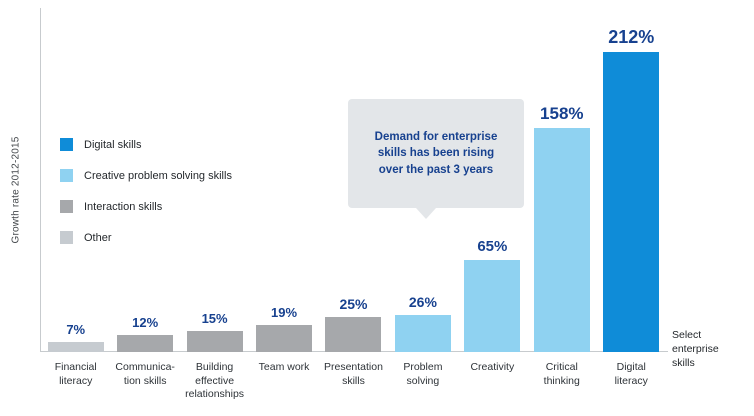 This screenshot has width=754, height=416. What do you see at coordinates (426, 214) in the screenshot?
I see `annotation-pointer` at bounding box center [426, 214].